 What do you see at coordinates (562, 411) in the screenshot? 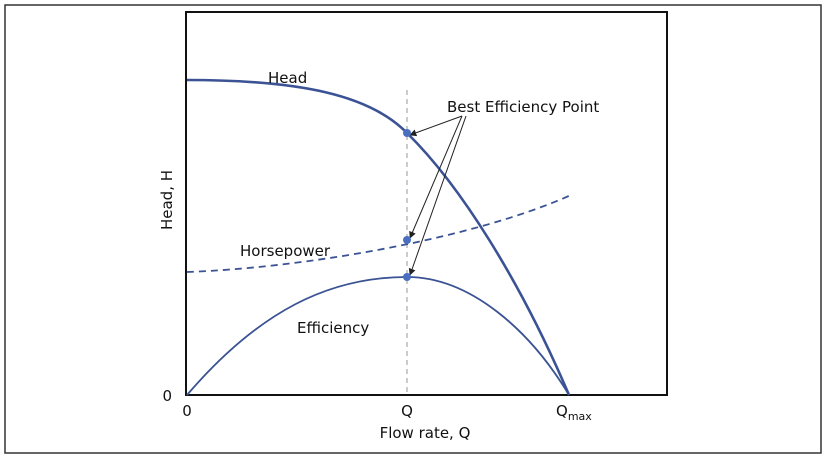
I see `x-tick-main: Q` at bounding box center [562, 411].